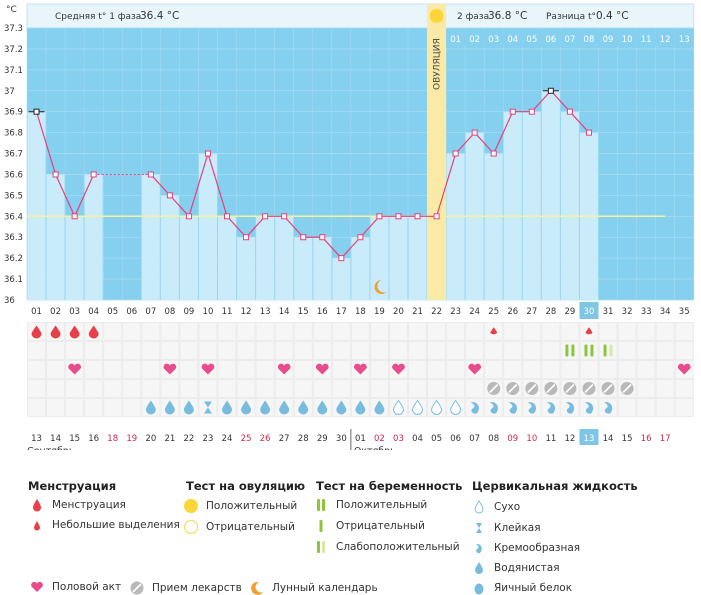  I want to click on date-label: 19, so click(131, 439).